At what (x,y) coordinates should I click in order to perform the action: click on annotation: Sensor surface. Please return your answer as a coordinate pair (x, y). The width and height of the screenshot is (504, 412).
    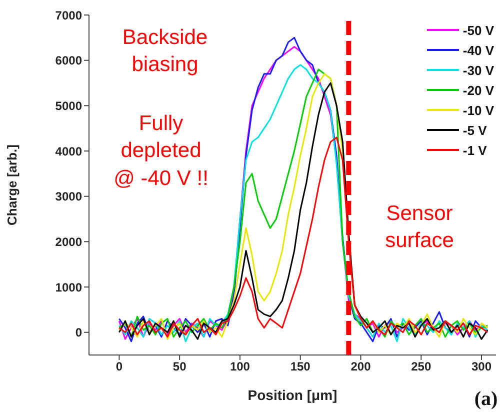
    Looking at the image, I should click on (419, 227).